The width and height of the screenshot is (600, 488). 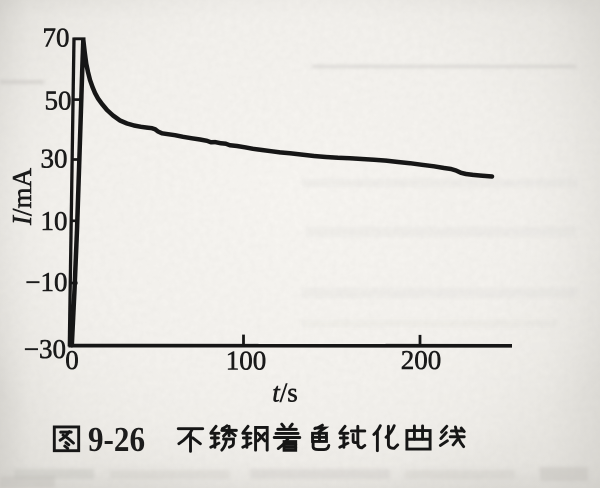 I want to click on svg-text: −10, so click(x=46, y=282).